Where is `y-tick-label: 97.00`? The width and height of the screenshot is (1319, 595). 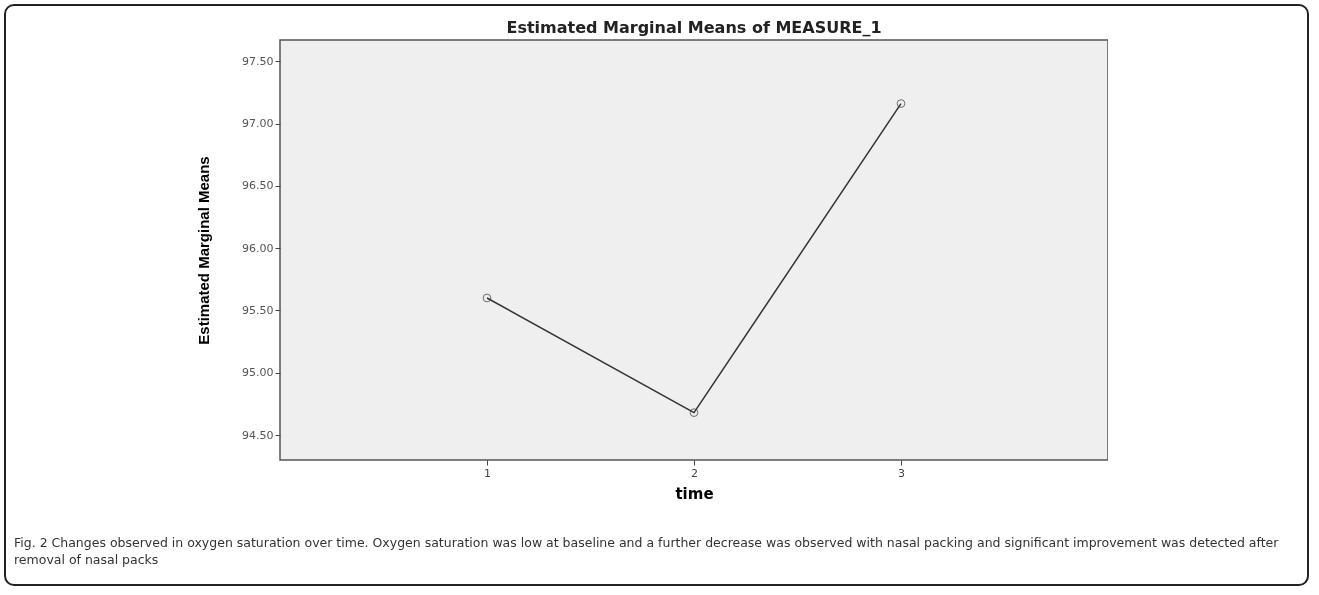 y-tick-label: 97.00 is located at coordinates (258, 123).